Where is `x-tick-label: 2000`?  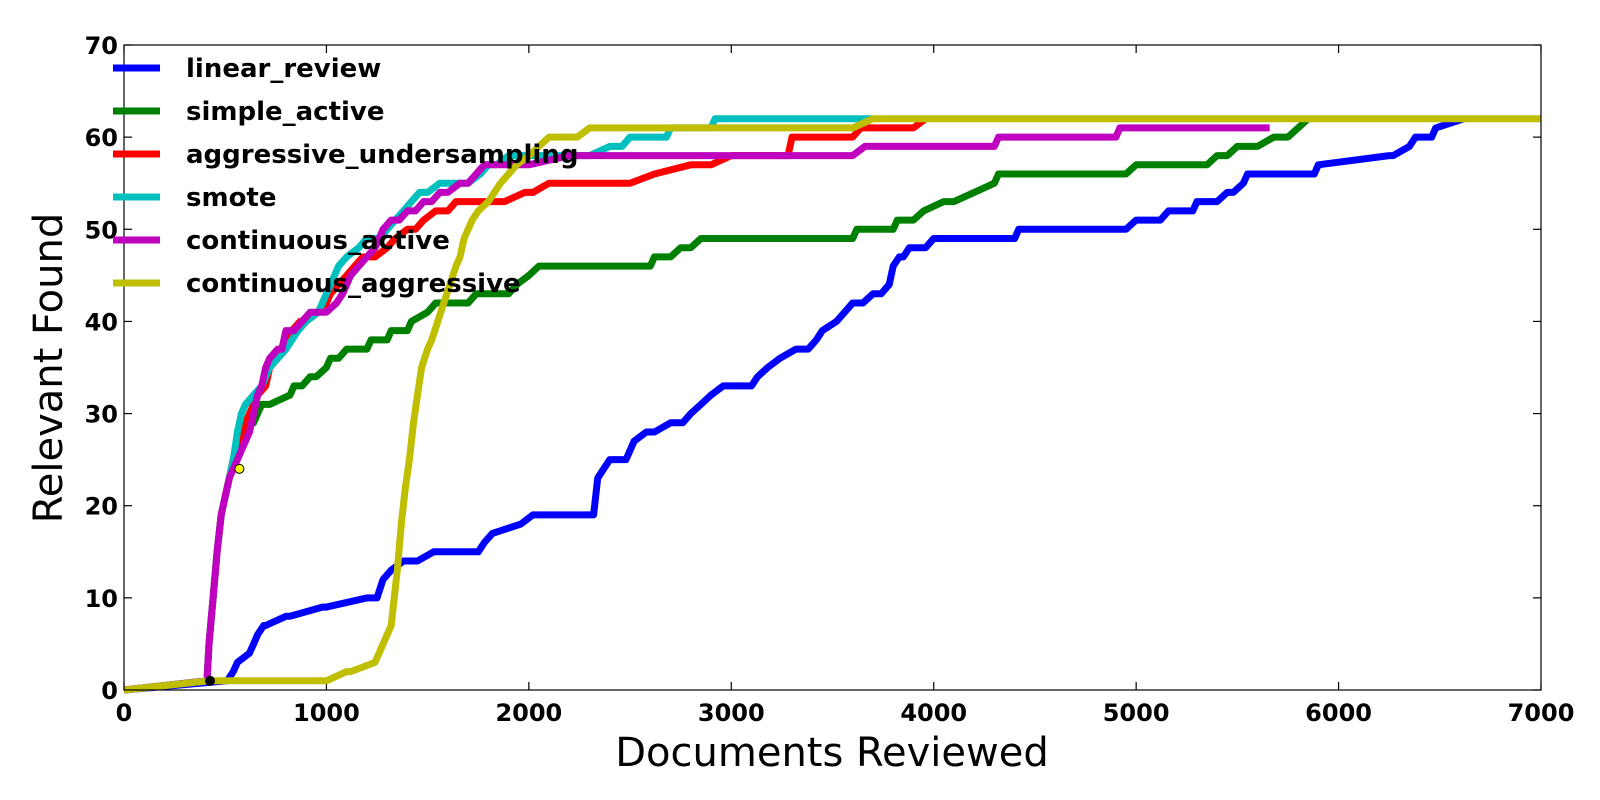 x-tick-label: 2000 is located at coordinates (528, 713).